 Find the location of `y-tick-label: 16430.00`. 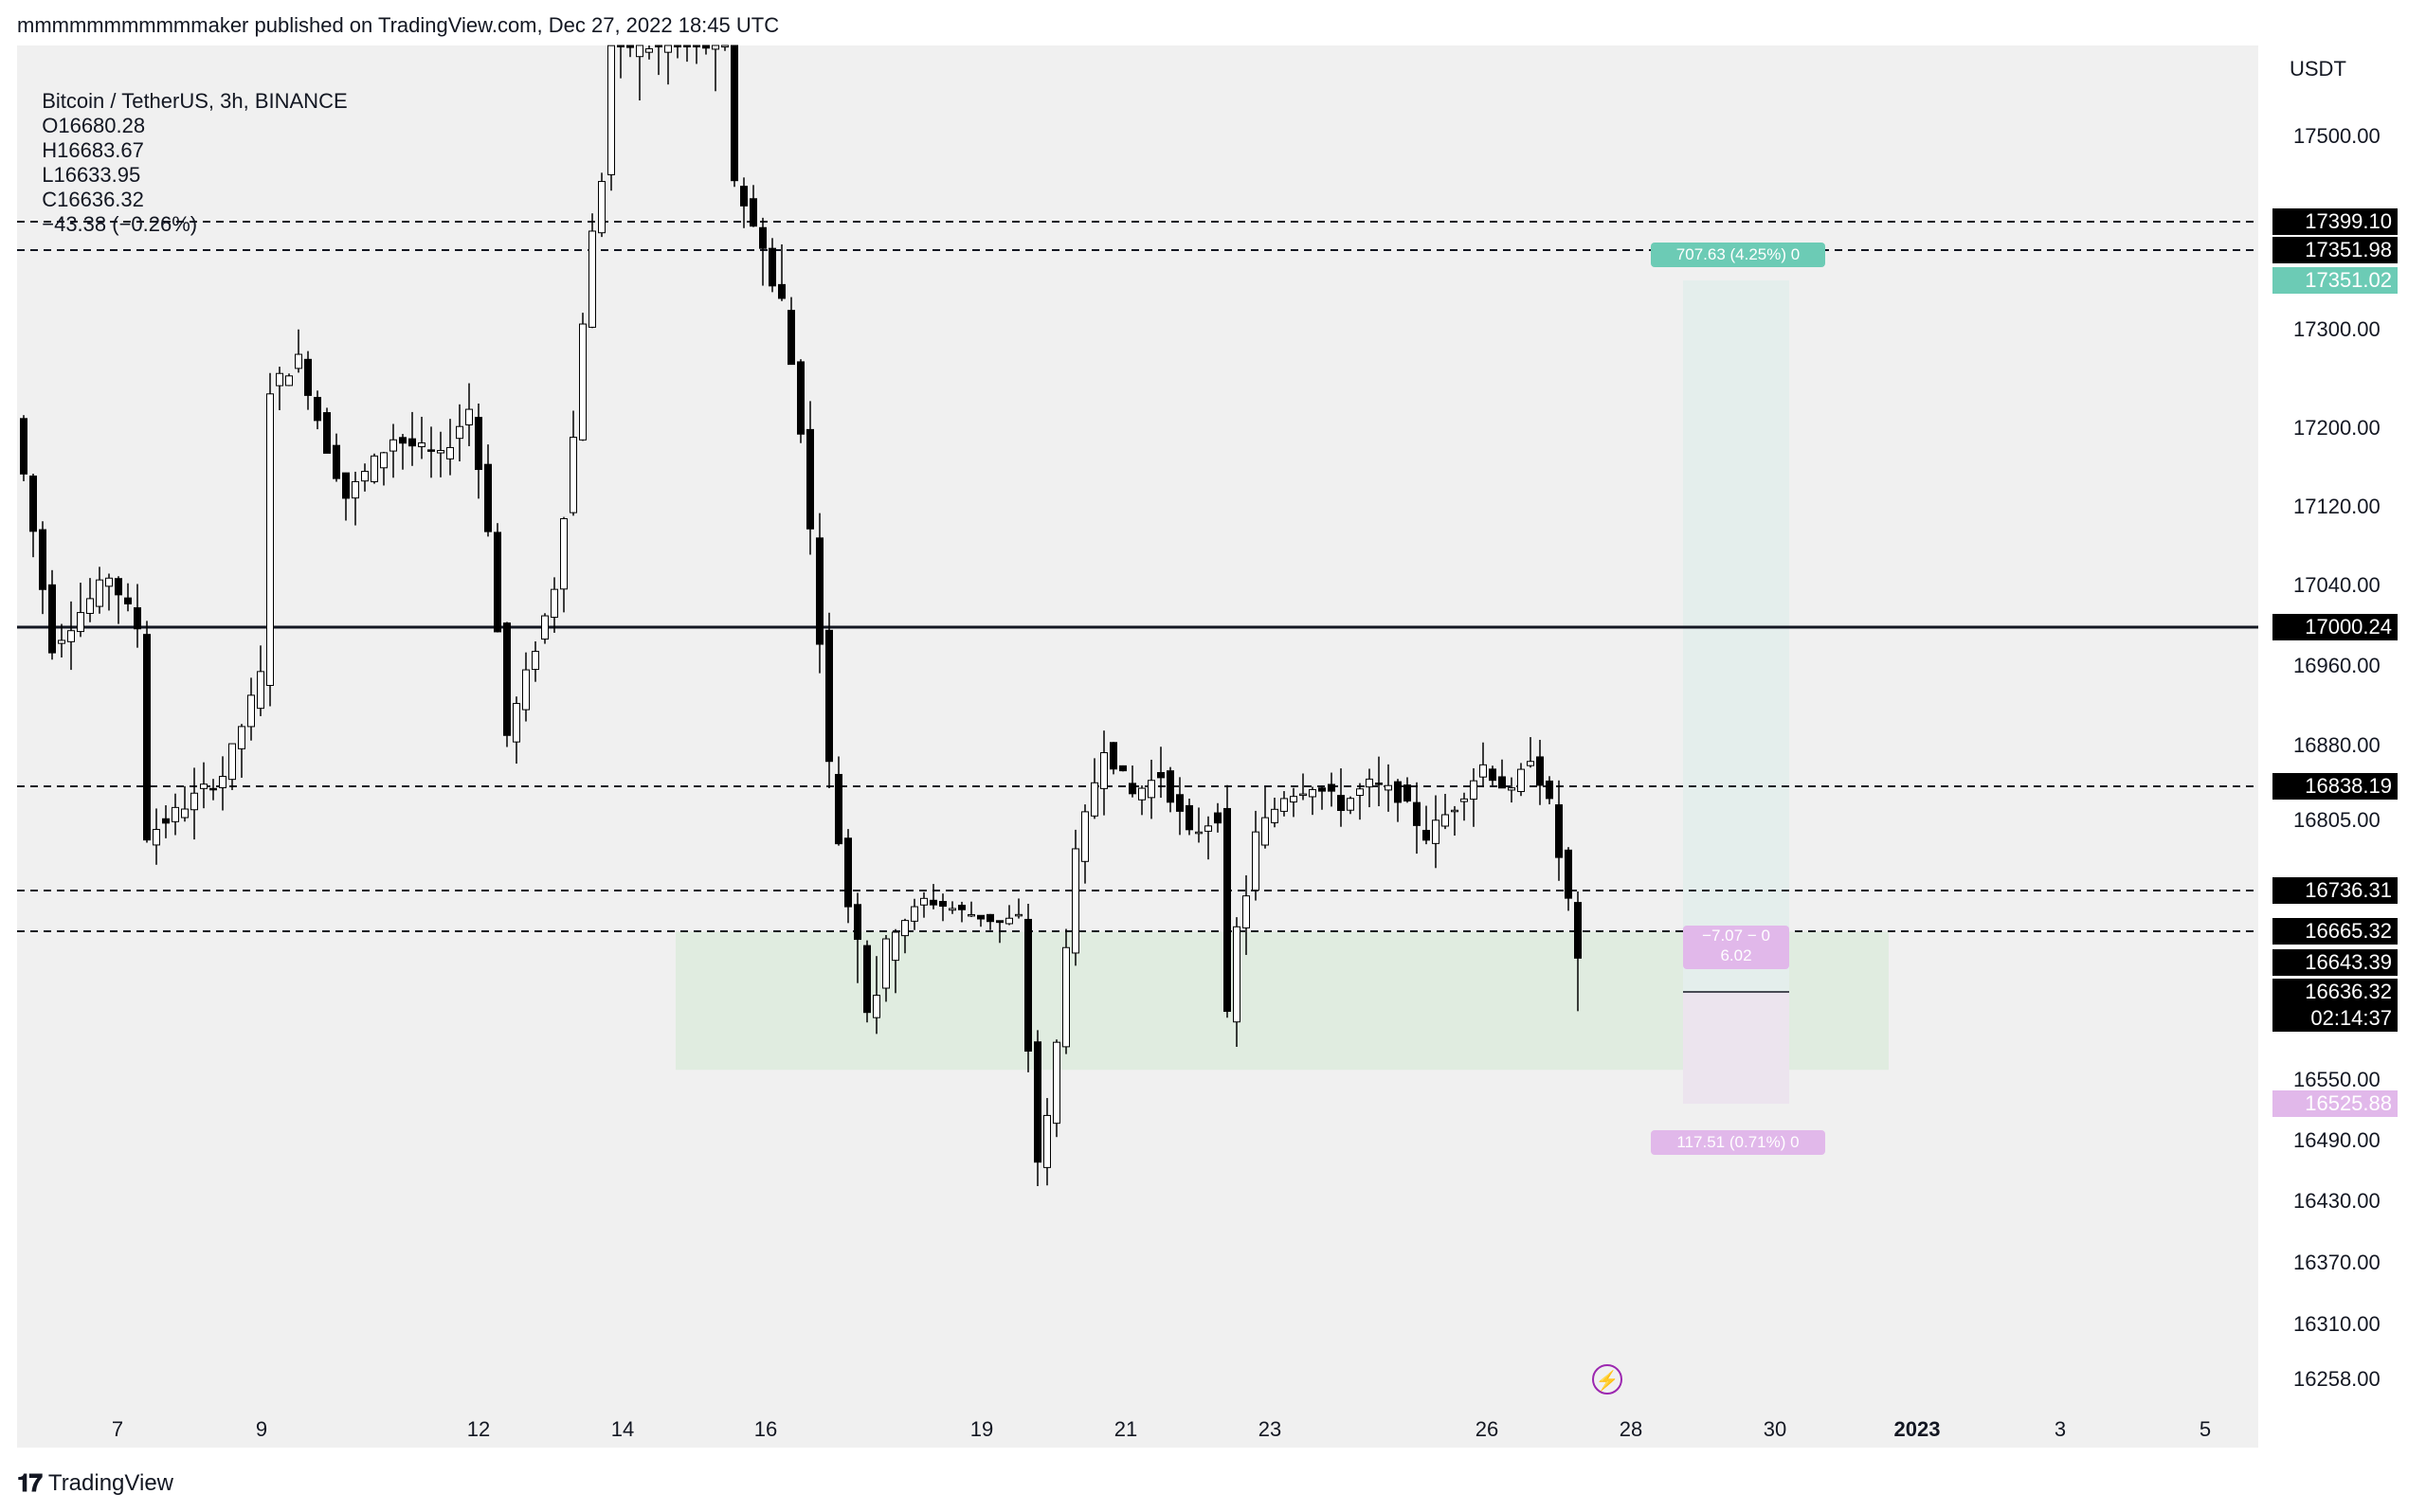

y-tick-label: 16430.00 is located at coordinates (2337, 1201).